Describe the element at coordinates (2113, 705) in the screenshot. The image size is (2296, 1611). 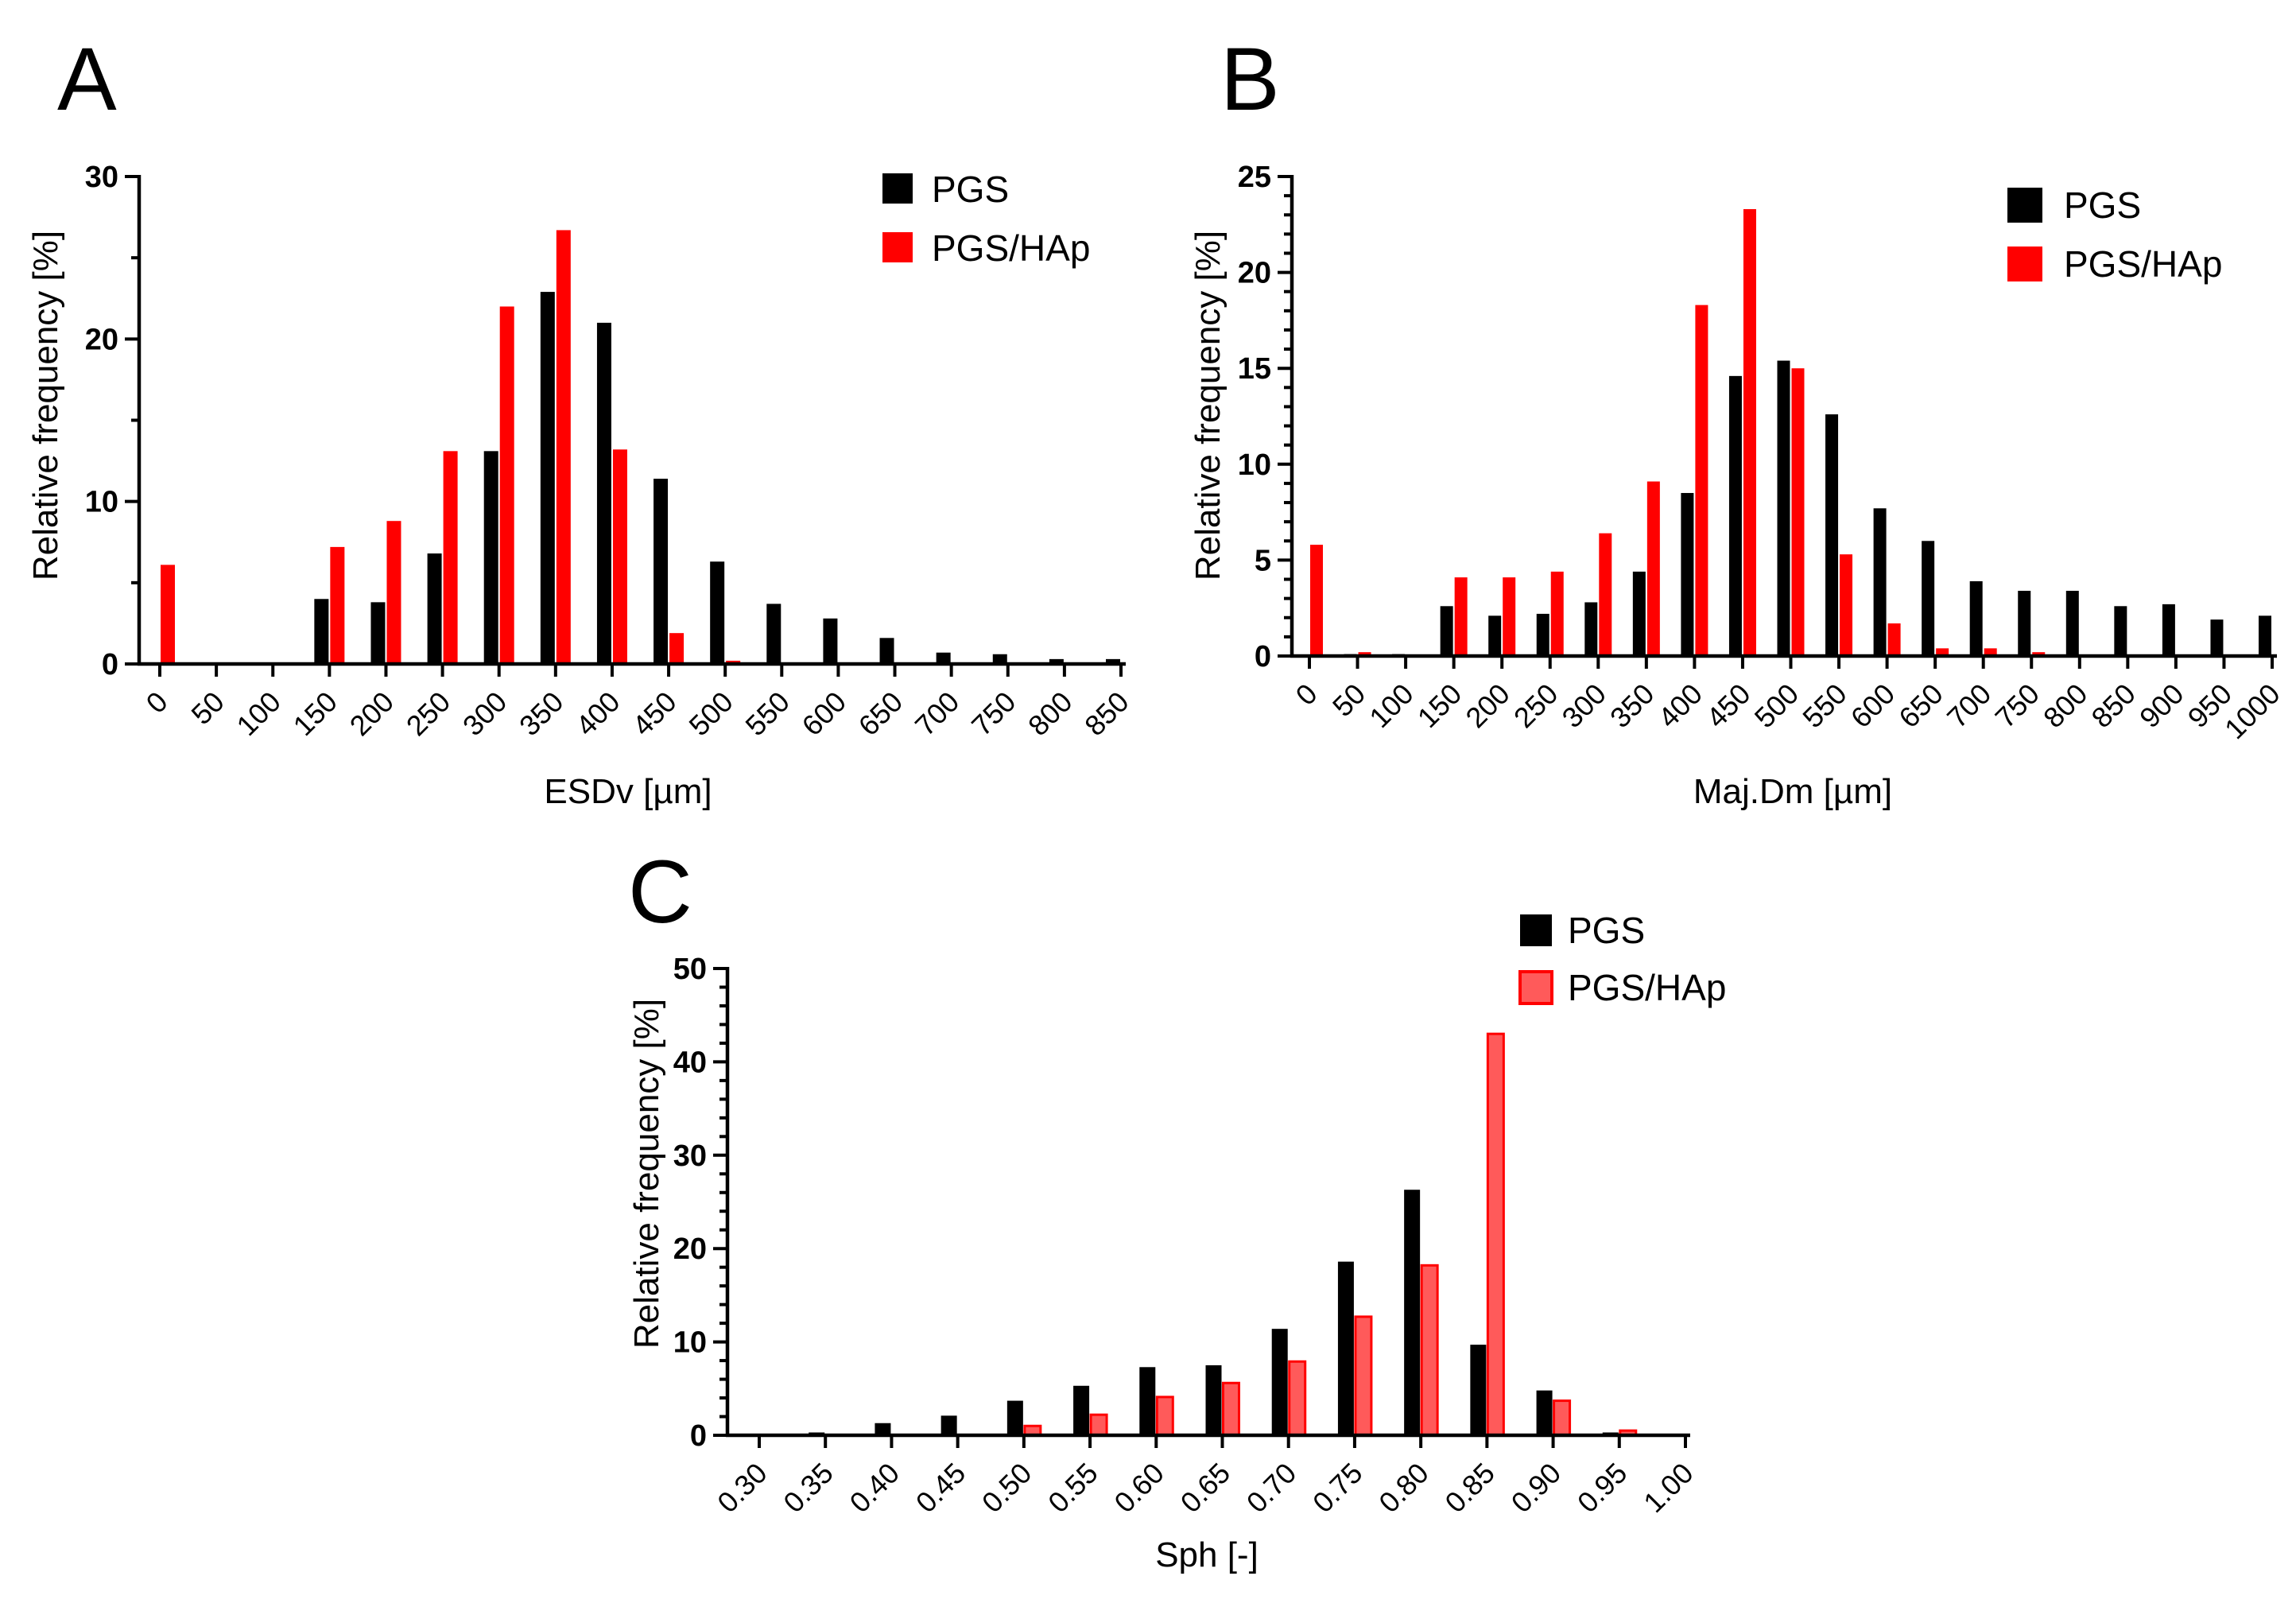
I see `panel-b-xtick-label: 850` at that location.